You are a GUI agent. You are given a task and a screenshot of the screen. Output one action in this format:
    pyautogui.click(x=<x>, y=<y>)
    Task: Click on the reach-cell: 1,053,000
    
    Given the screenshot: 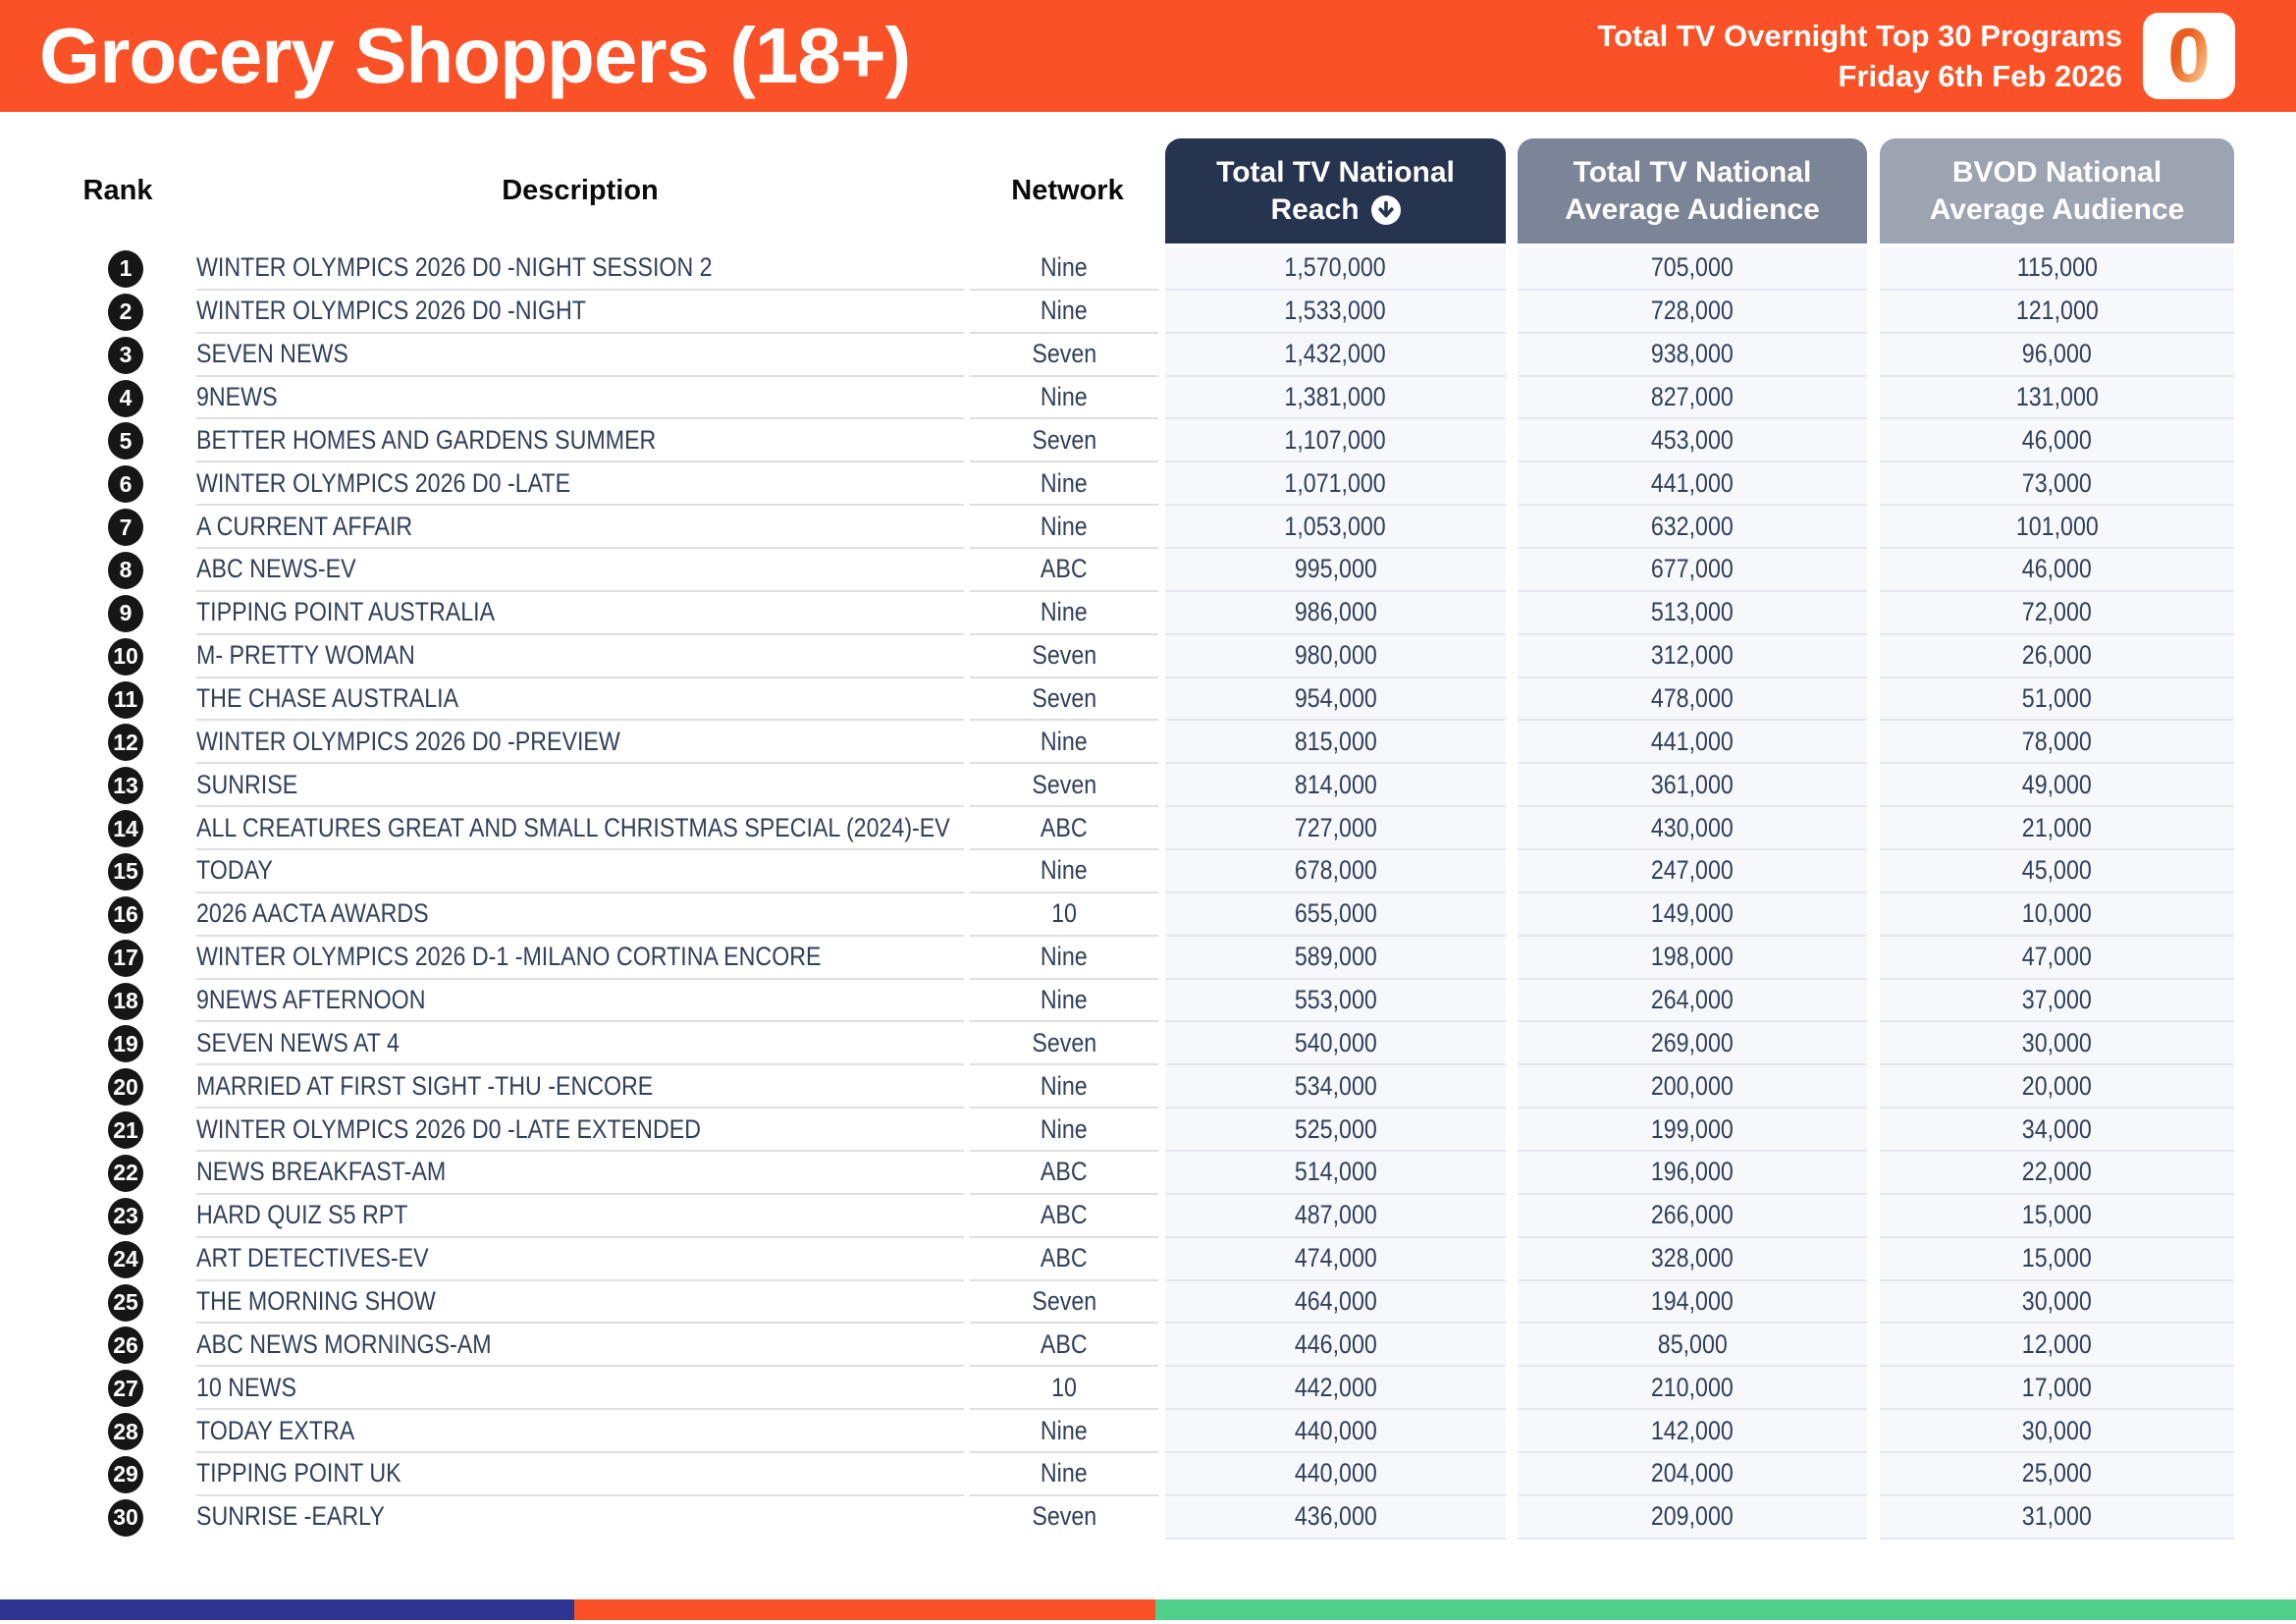 What is the action you would take?
    pyautogui.click(x=1336, y=528)
    